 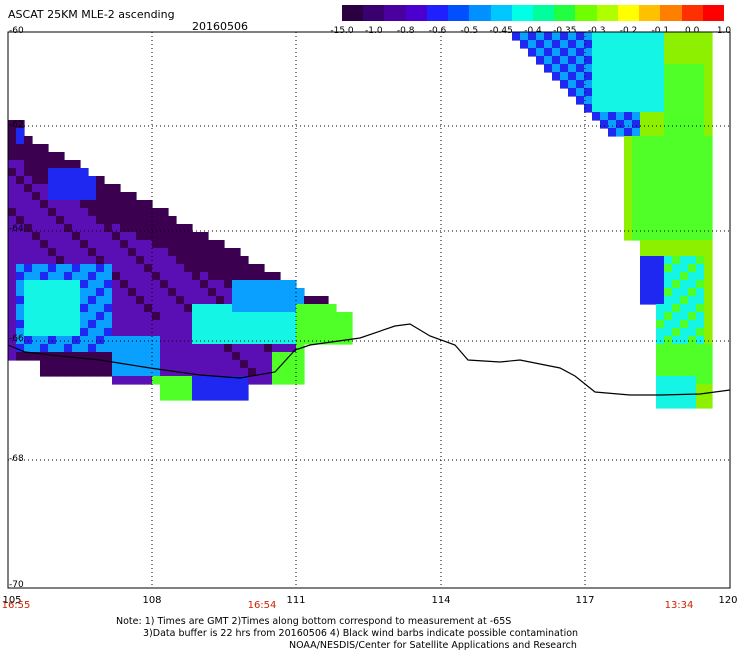 What do you see at coordinates (12, 600) in the screenshot?
I see `xlabel-105: 105` at bounding box center [12, 600].